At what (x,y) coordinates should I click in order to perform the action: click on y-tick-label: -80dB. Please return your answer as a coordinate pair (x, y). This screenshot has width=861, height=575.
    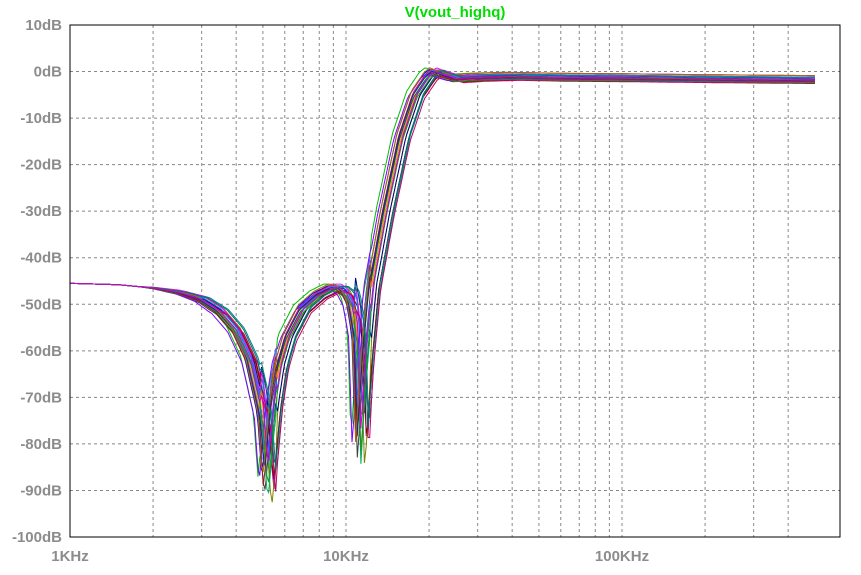
    Looking at the image, I should click on (41, 444).